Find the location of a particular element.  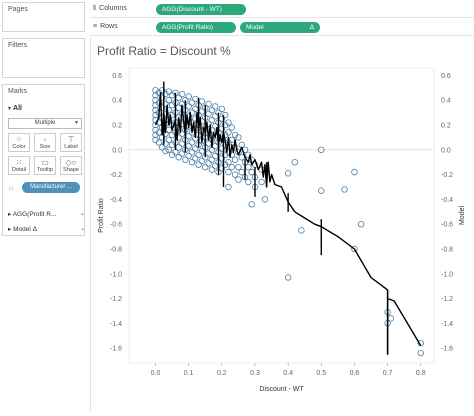

detail-pill-icon: ⁙ is located at coordinates (11, 189).